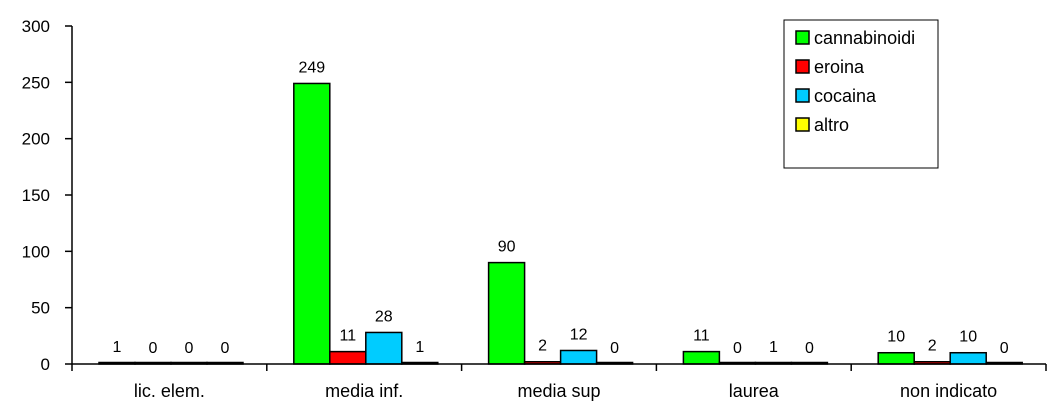  I want to click on data-label-cocaina: 1, so click(773, 347).